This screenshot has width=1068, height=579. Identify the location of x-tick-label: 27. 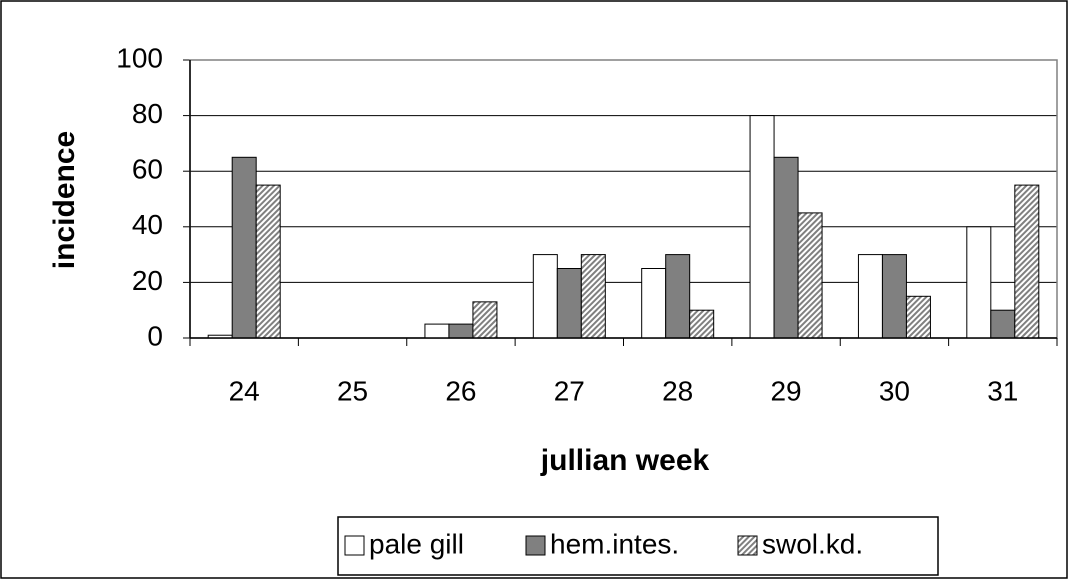
(569, 390).